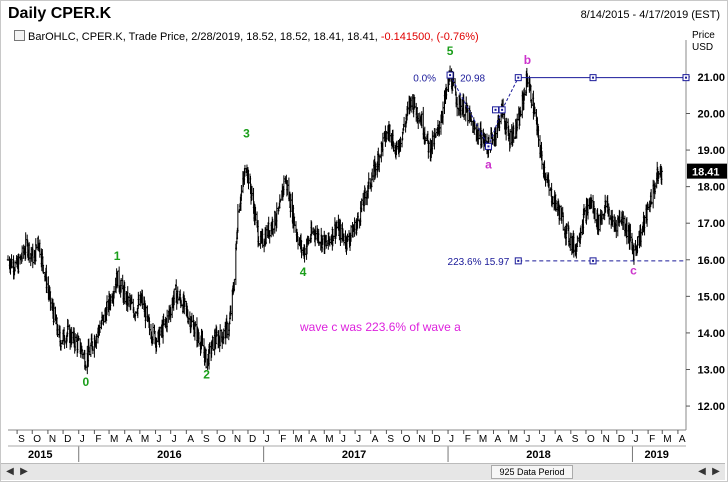 Image resolution: width=728 pixels, height=482 pixels. Describe the element at coordinates (117, 256) in the screenshot. I see `wave-label-1: 1` at that location.